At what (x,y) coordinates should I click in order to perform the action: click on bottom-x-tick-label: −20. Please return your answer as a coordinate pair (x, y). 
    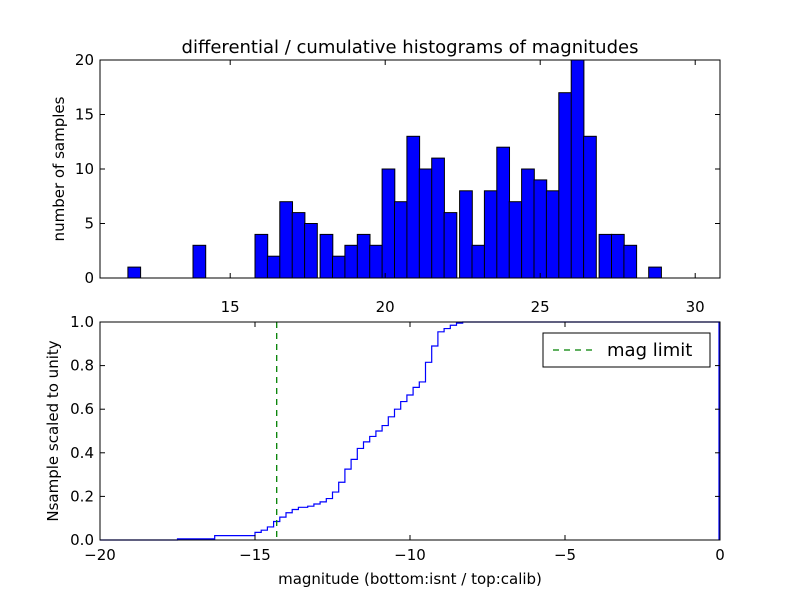
    Looking at the image, I should click on (100, 555).